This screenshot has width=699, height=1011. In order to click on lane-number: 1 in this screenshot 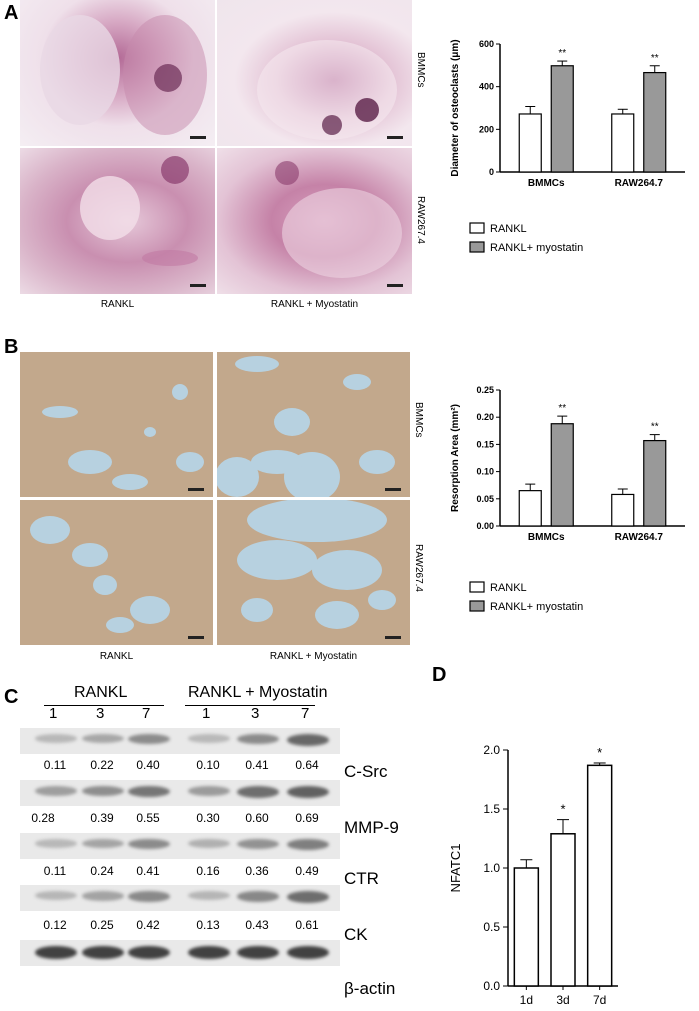, I will do `click(53, 713)`.